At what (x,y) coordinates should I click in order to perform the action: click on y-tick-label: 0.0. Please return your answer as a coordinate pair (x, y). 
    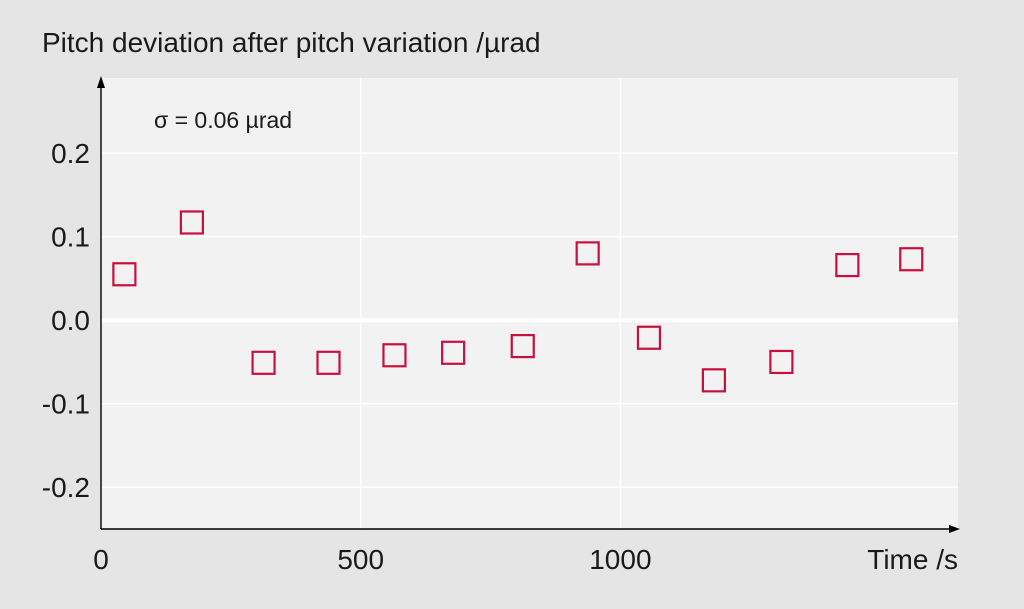
    Looking at the image, I should click on (70, 320).